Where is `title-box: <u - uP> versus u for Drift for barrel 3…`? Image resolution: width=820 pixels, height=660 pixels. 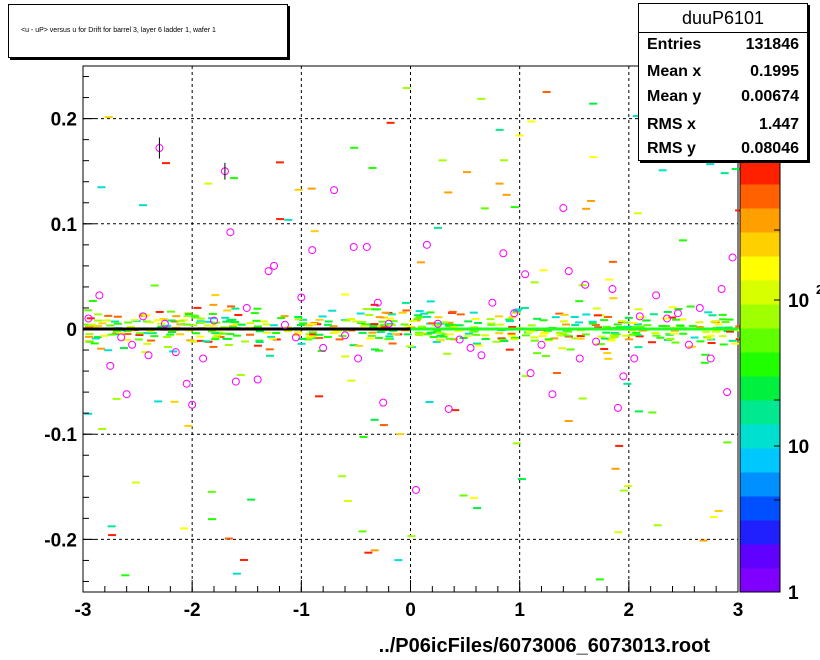 title-box: <u - uP> versus u for Drift for barrel 3… is located at coordinates (148, 31).